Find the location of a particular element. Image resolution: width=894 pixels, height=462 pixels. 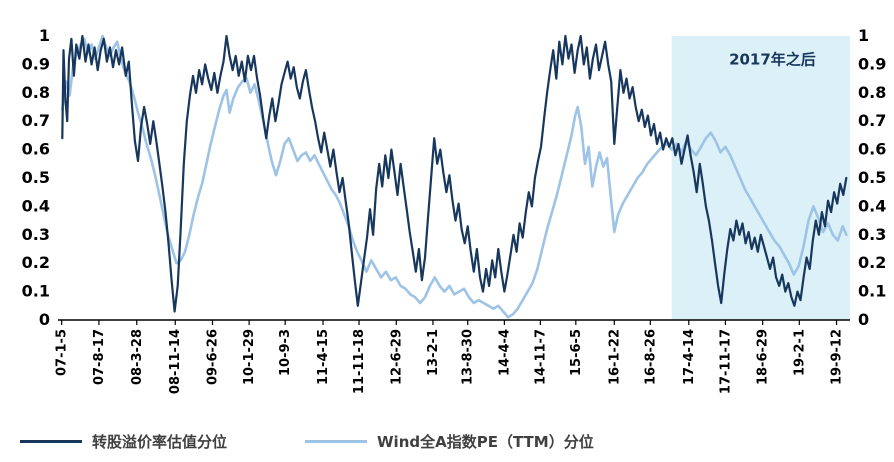

x-axis-label: 19-9-12 is located at coordinates (837, 357).